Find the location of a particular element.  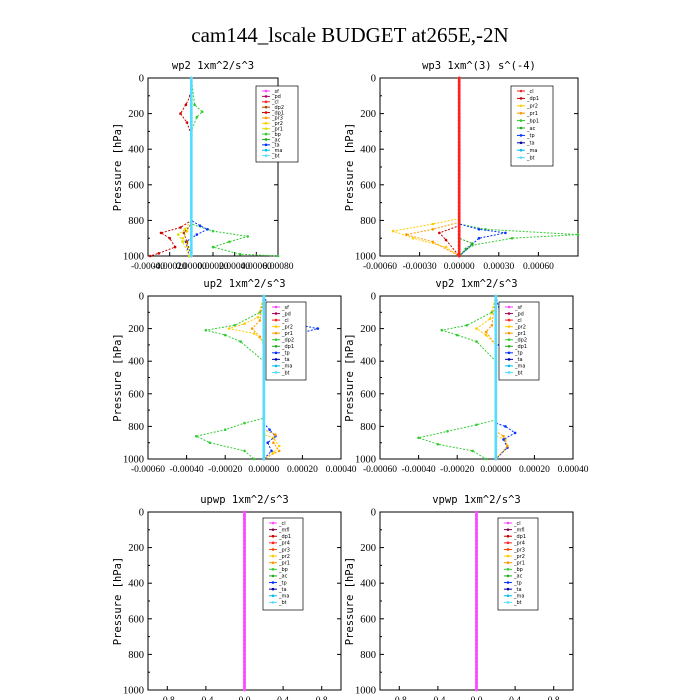

legend-label: _cl is located at coordinates (518, 321).